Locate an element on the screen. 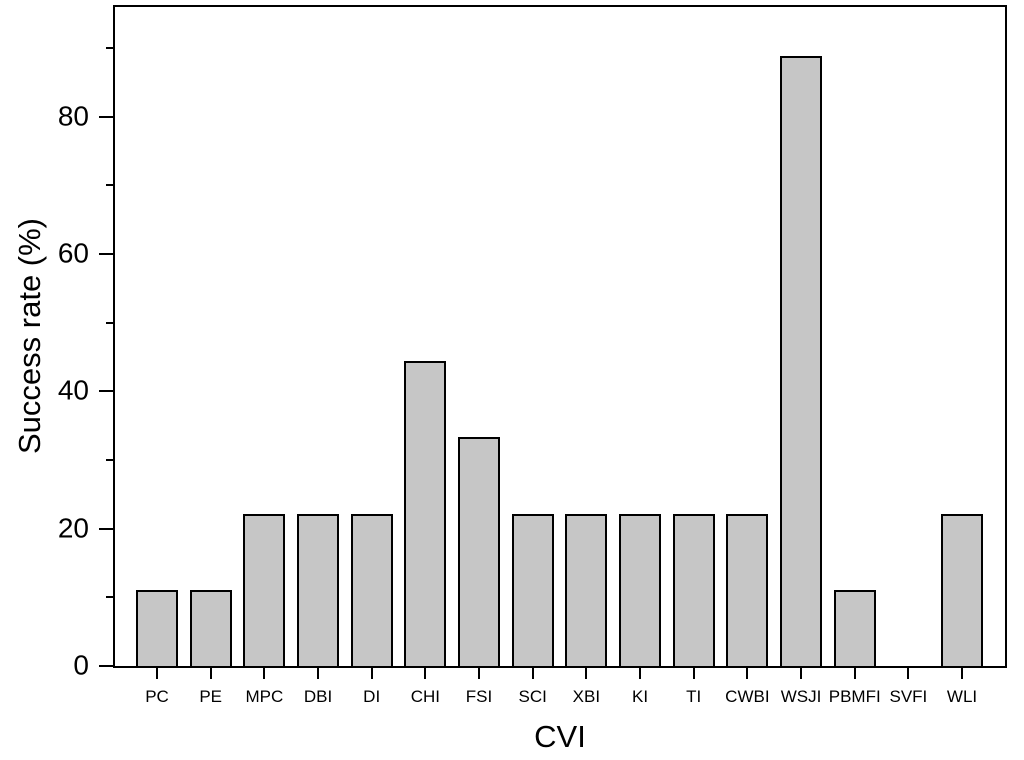 This screenshot has height=760, width=1024. bar-xbi is located at coordinates (586, 589).